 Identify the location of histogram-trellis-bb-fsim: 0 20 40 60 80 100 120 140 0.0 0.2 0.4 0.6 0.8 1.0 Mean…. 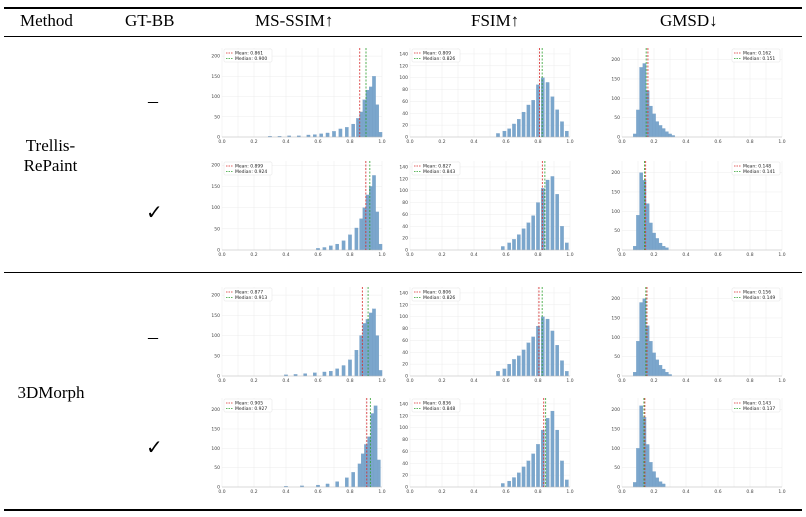
(486, 209).